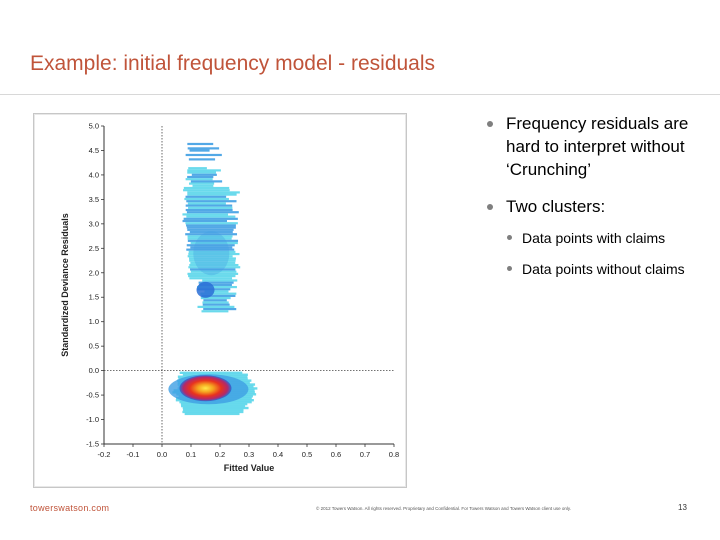  What do you see at coordinates (94, 248) in the screenshot?
I see `y-tick-label: 2.5` at bounding box center [94, 248].